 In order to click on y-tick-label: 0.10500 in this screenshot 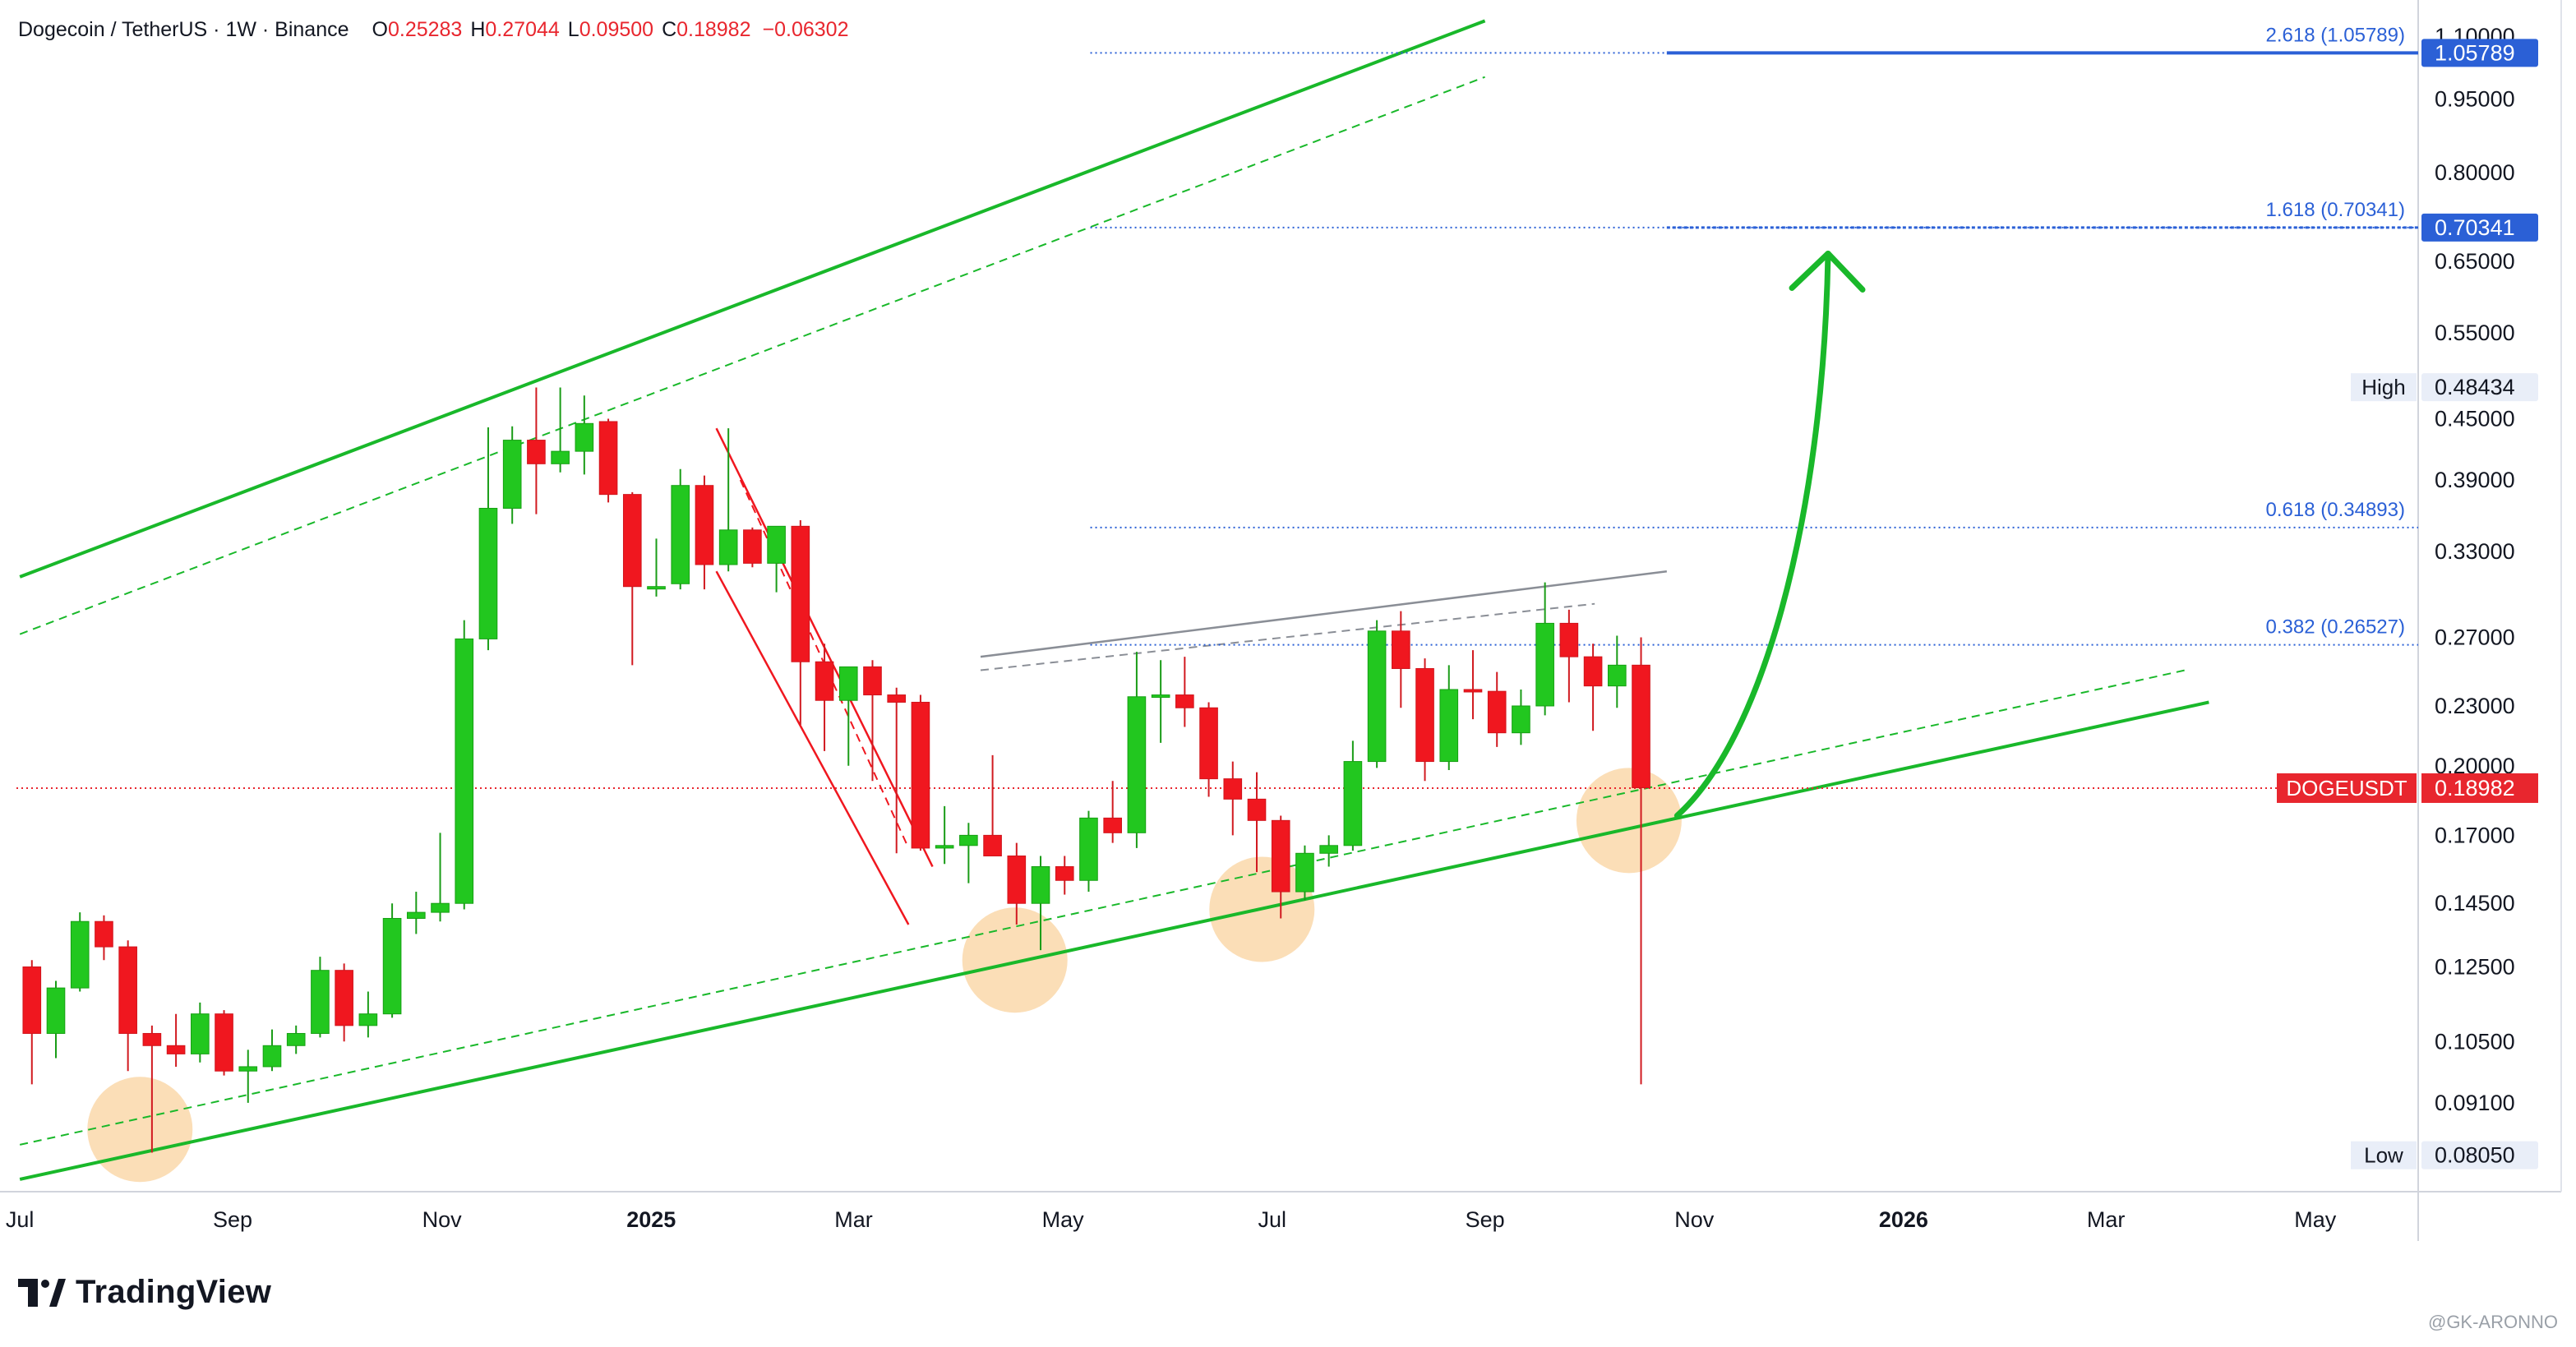, I will do `click(2475, 1041)`.